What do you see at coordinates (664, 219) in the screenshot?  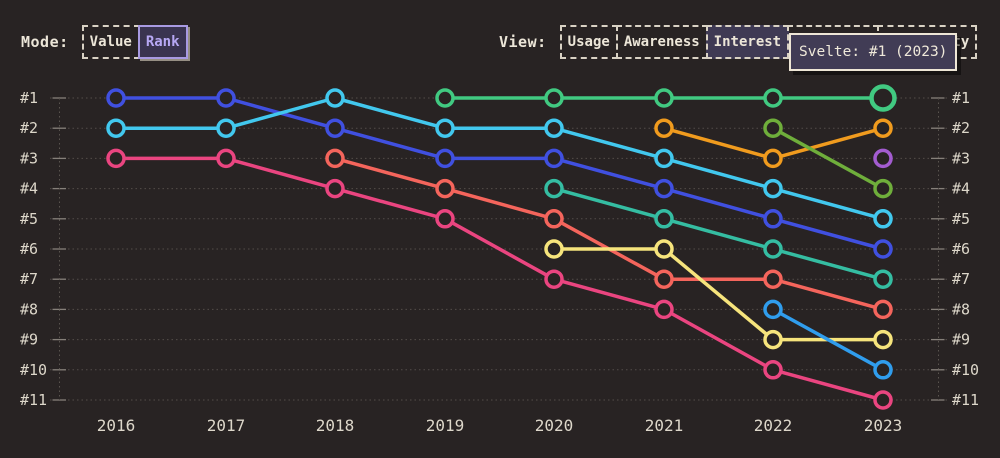 I see `marker-teal-2021` at bounding box center [664, 219].